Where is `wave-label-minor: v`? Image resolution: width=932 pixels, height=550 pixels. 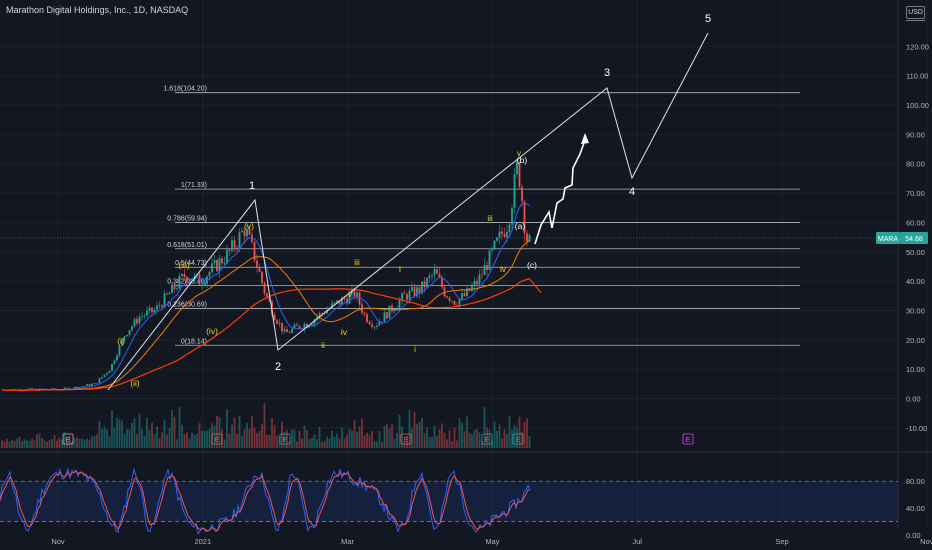 wave-label-minor: v is located at coordinates (350, 294).